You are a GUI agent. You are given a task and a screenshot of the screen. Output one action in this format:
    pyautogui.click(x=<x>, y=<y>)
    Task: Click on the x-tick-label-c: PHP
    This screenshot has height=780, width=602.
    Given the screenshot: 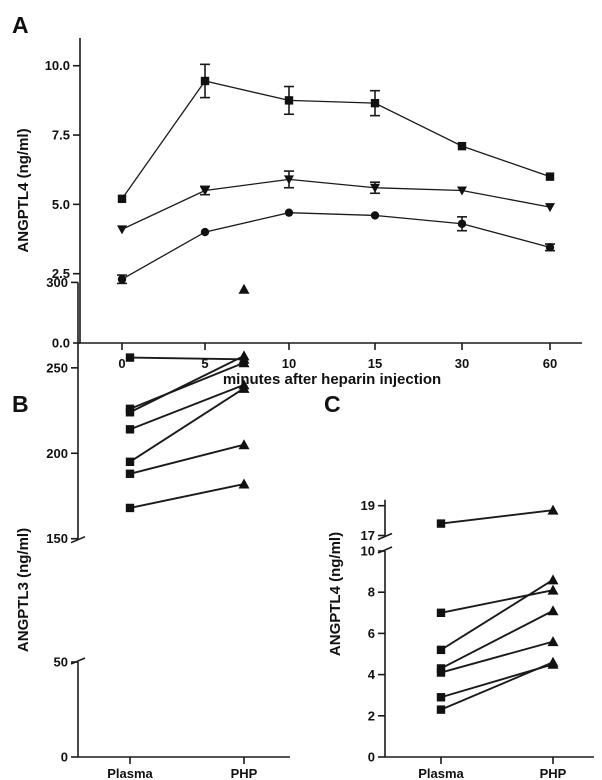 What is the action you would take?
    pyautogui.click(x=553, y=773)
    